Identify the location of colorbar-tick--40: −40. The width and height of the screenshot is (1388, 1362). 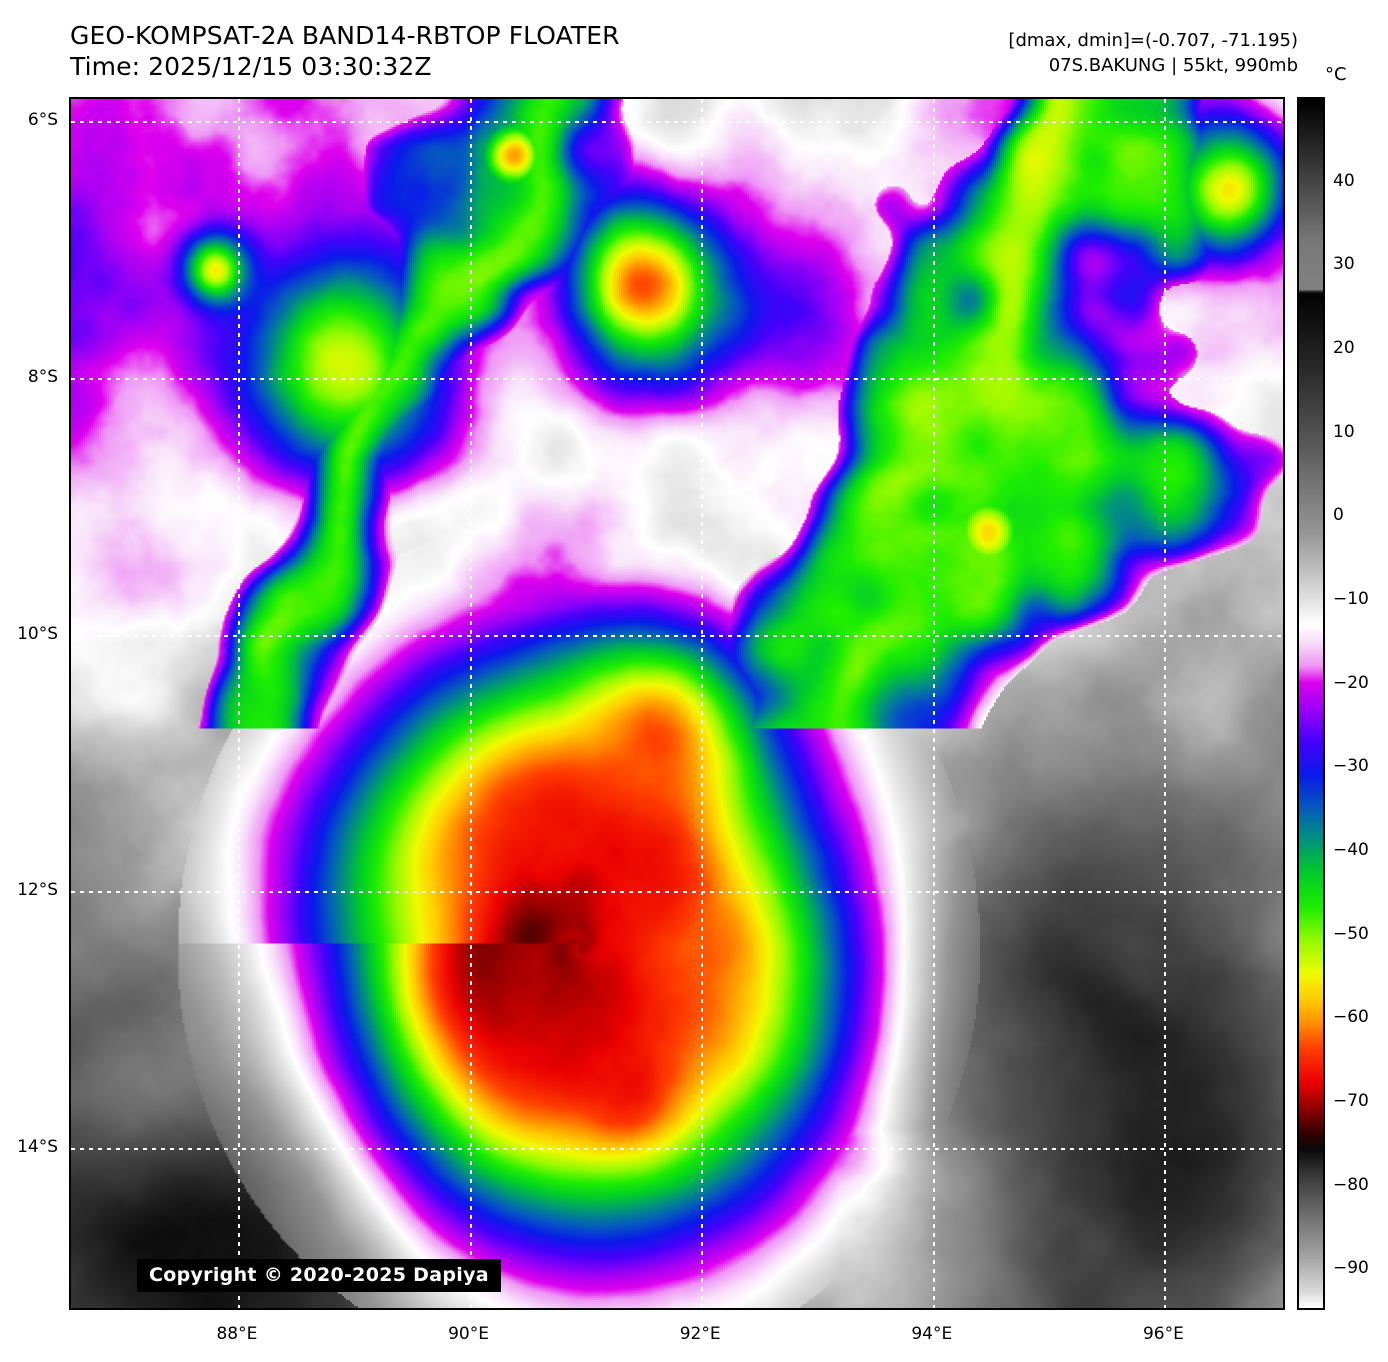
(1351, 849).